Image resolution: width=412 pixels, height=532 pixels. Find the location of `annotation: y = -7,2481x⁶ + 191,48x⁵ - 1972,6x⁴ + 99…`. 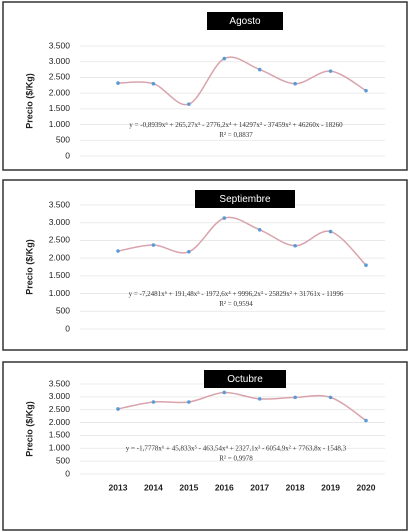

annotation: y = -7,2481x⁶ + 191,48x⁵ - 1972,6x⁴ + 99… is located at coordinates (236, 294).